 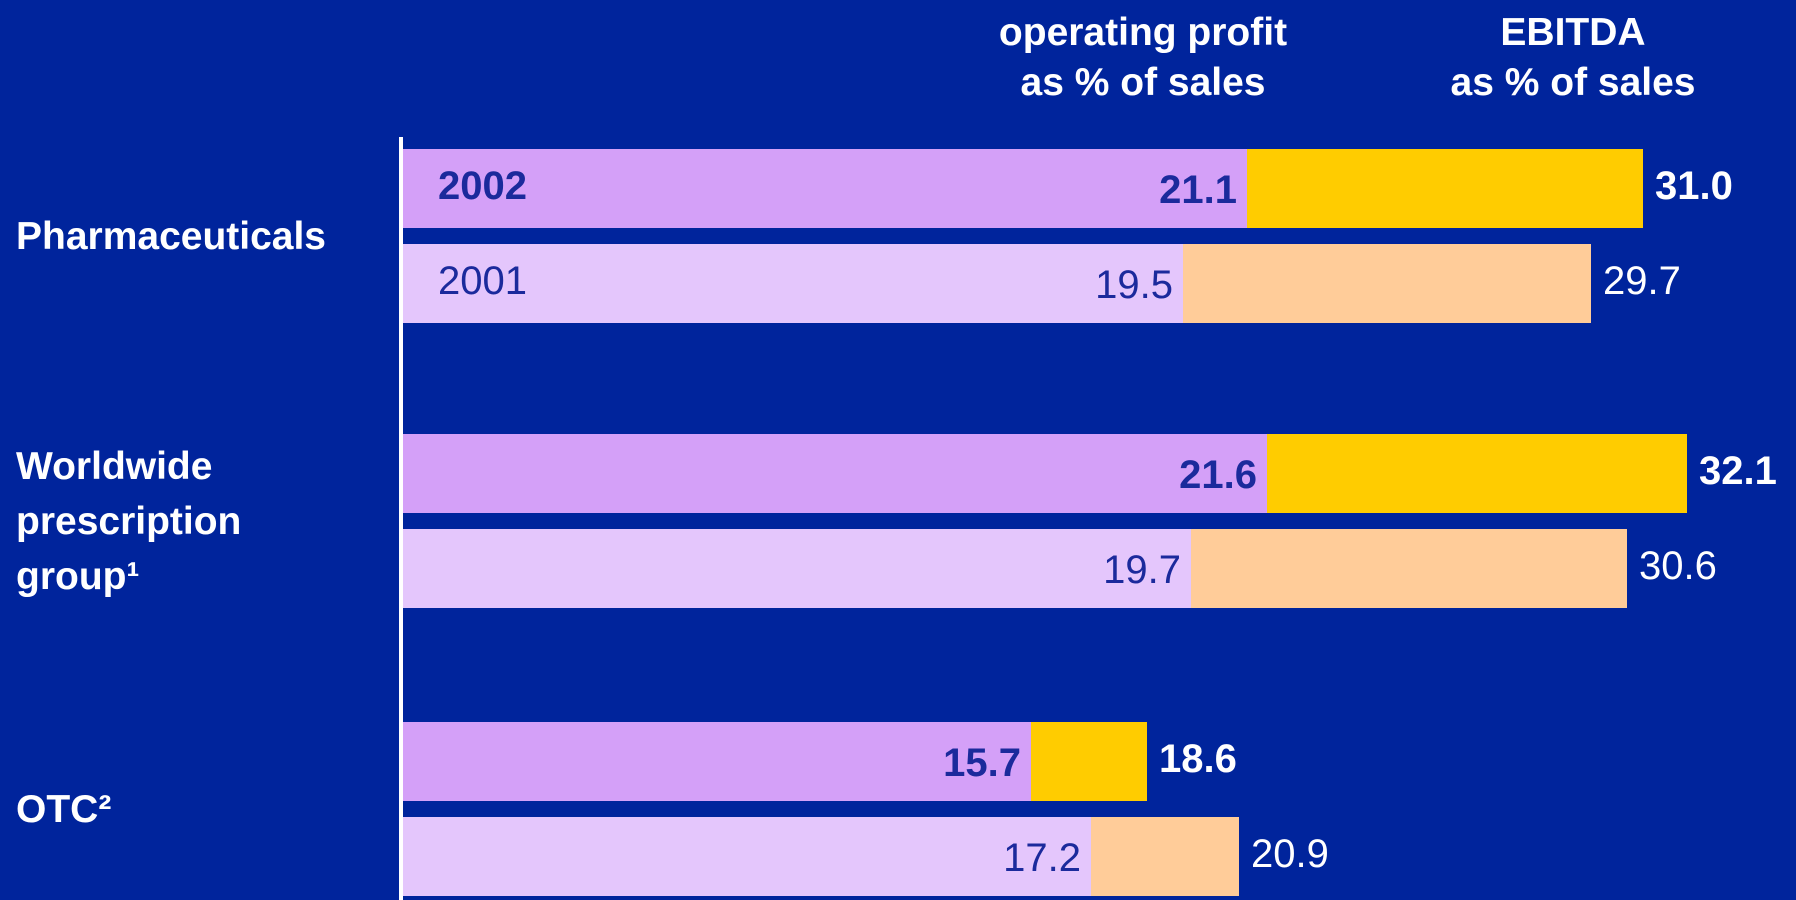 What do you see at coordinates (1142, 570) in the screenshot?
I see `op-value-label: 19.7` at bounding box center [1142, 570].